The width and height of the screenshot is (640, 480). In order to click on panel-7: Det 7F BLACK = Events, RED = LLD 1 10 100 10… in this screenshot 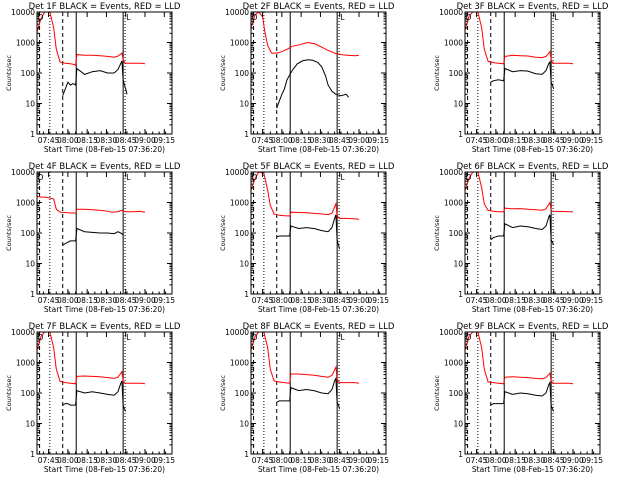, I will do `click(93, 398)`.